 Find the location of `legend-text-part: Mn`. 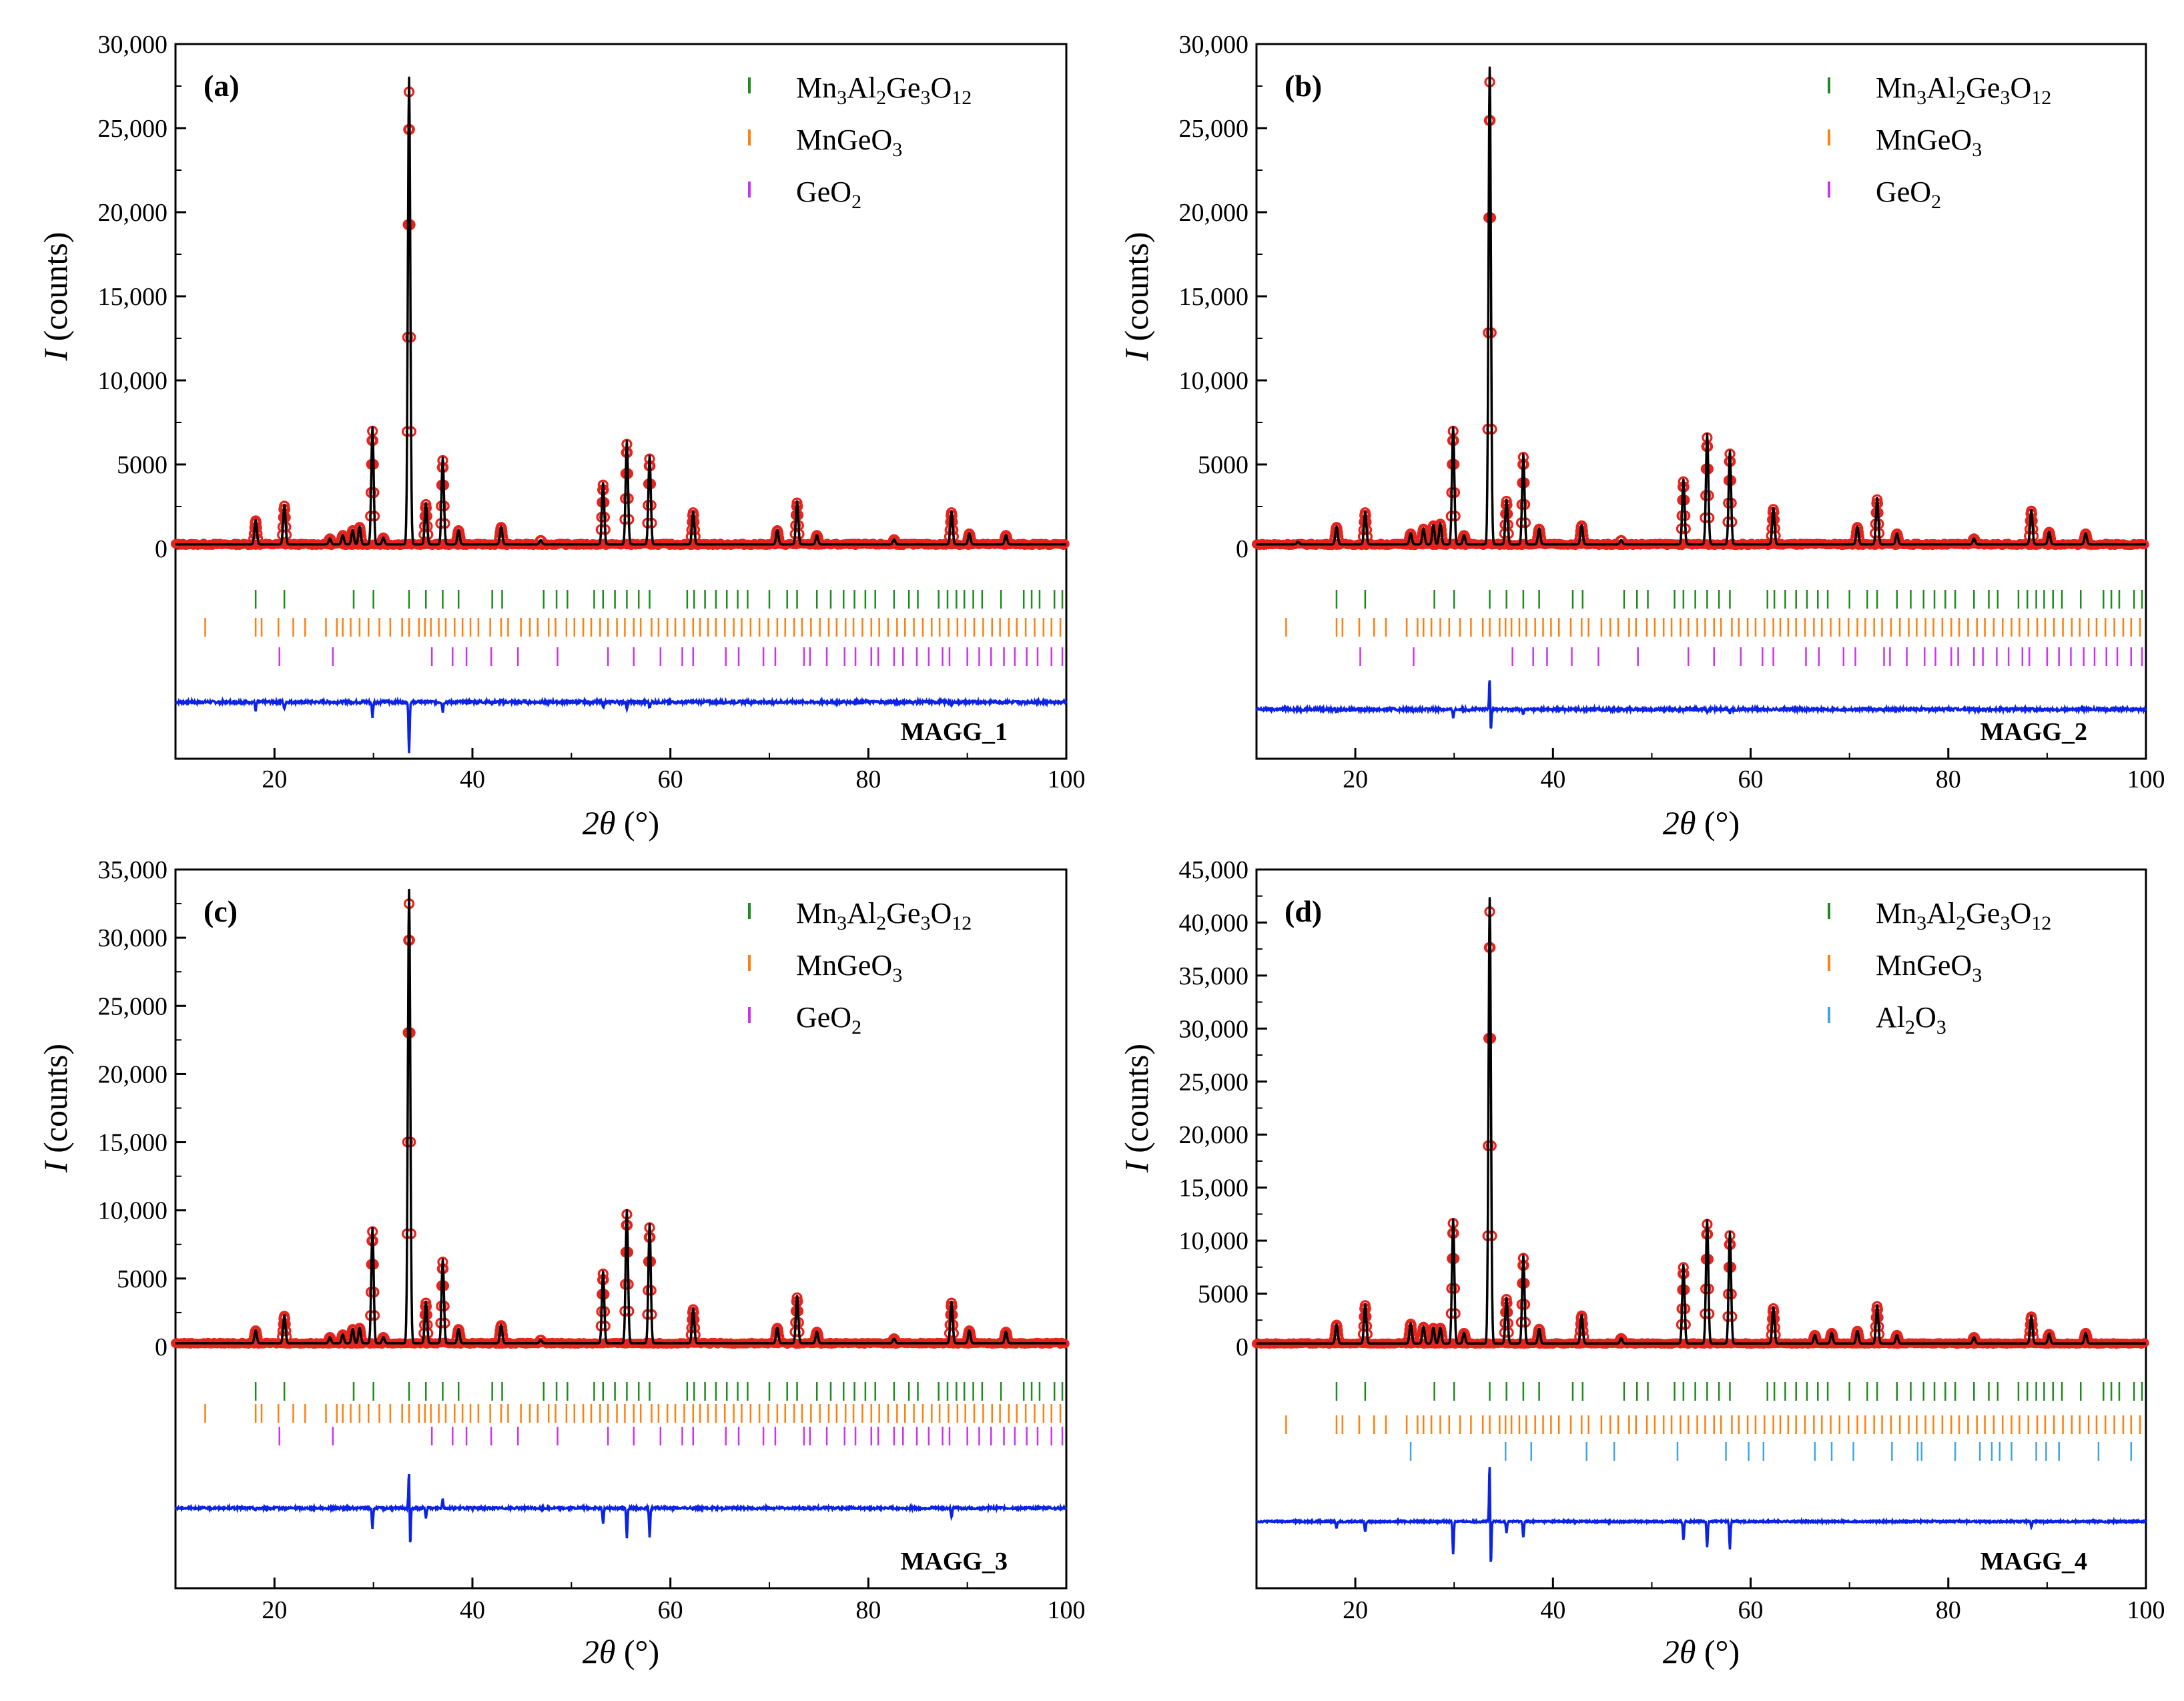

legend-text-part: Mn is located at coordinates (1896, 87).